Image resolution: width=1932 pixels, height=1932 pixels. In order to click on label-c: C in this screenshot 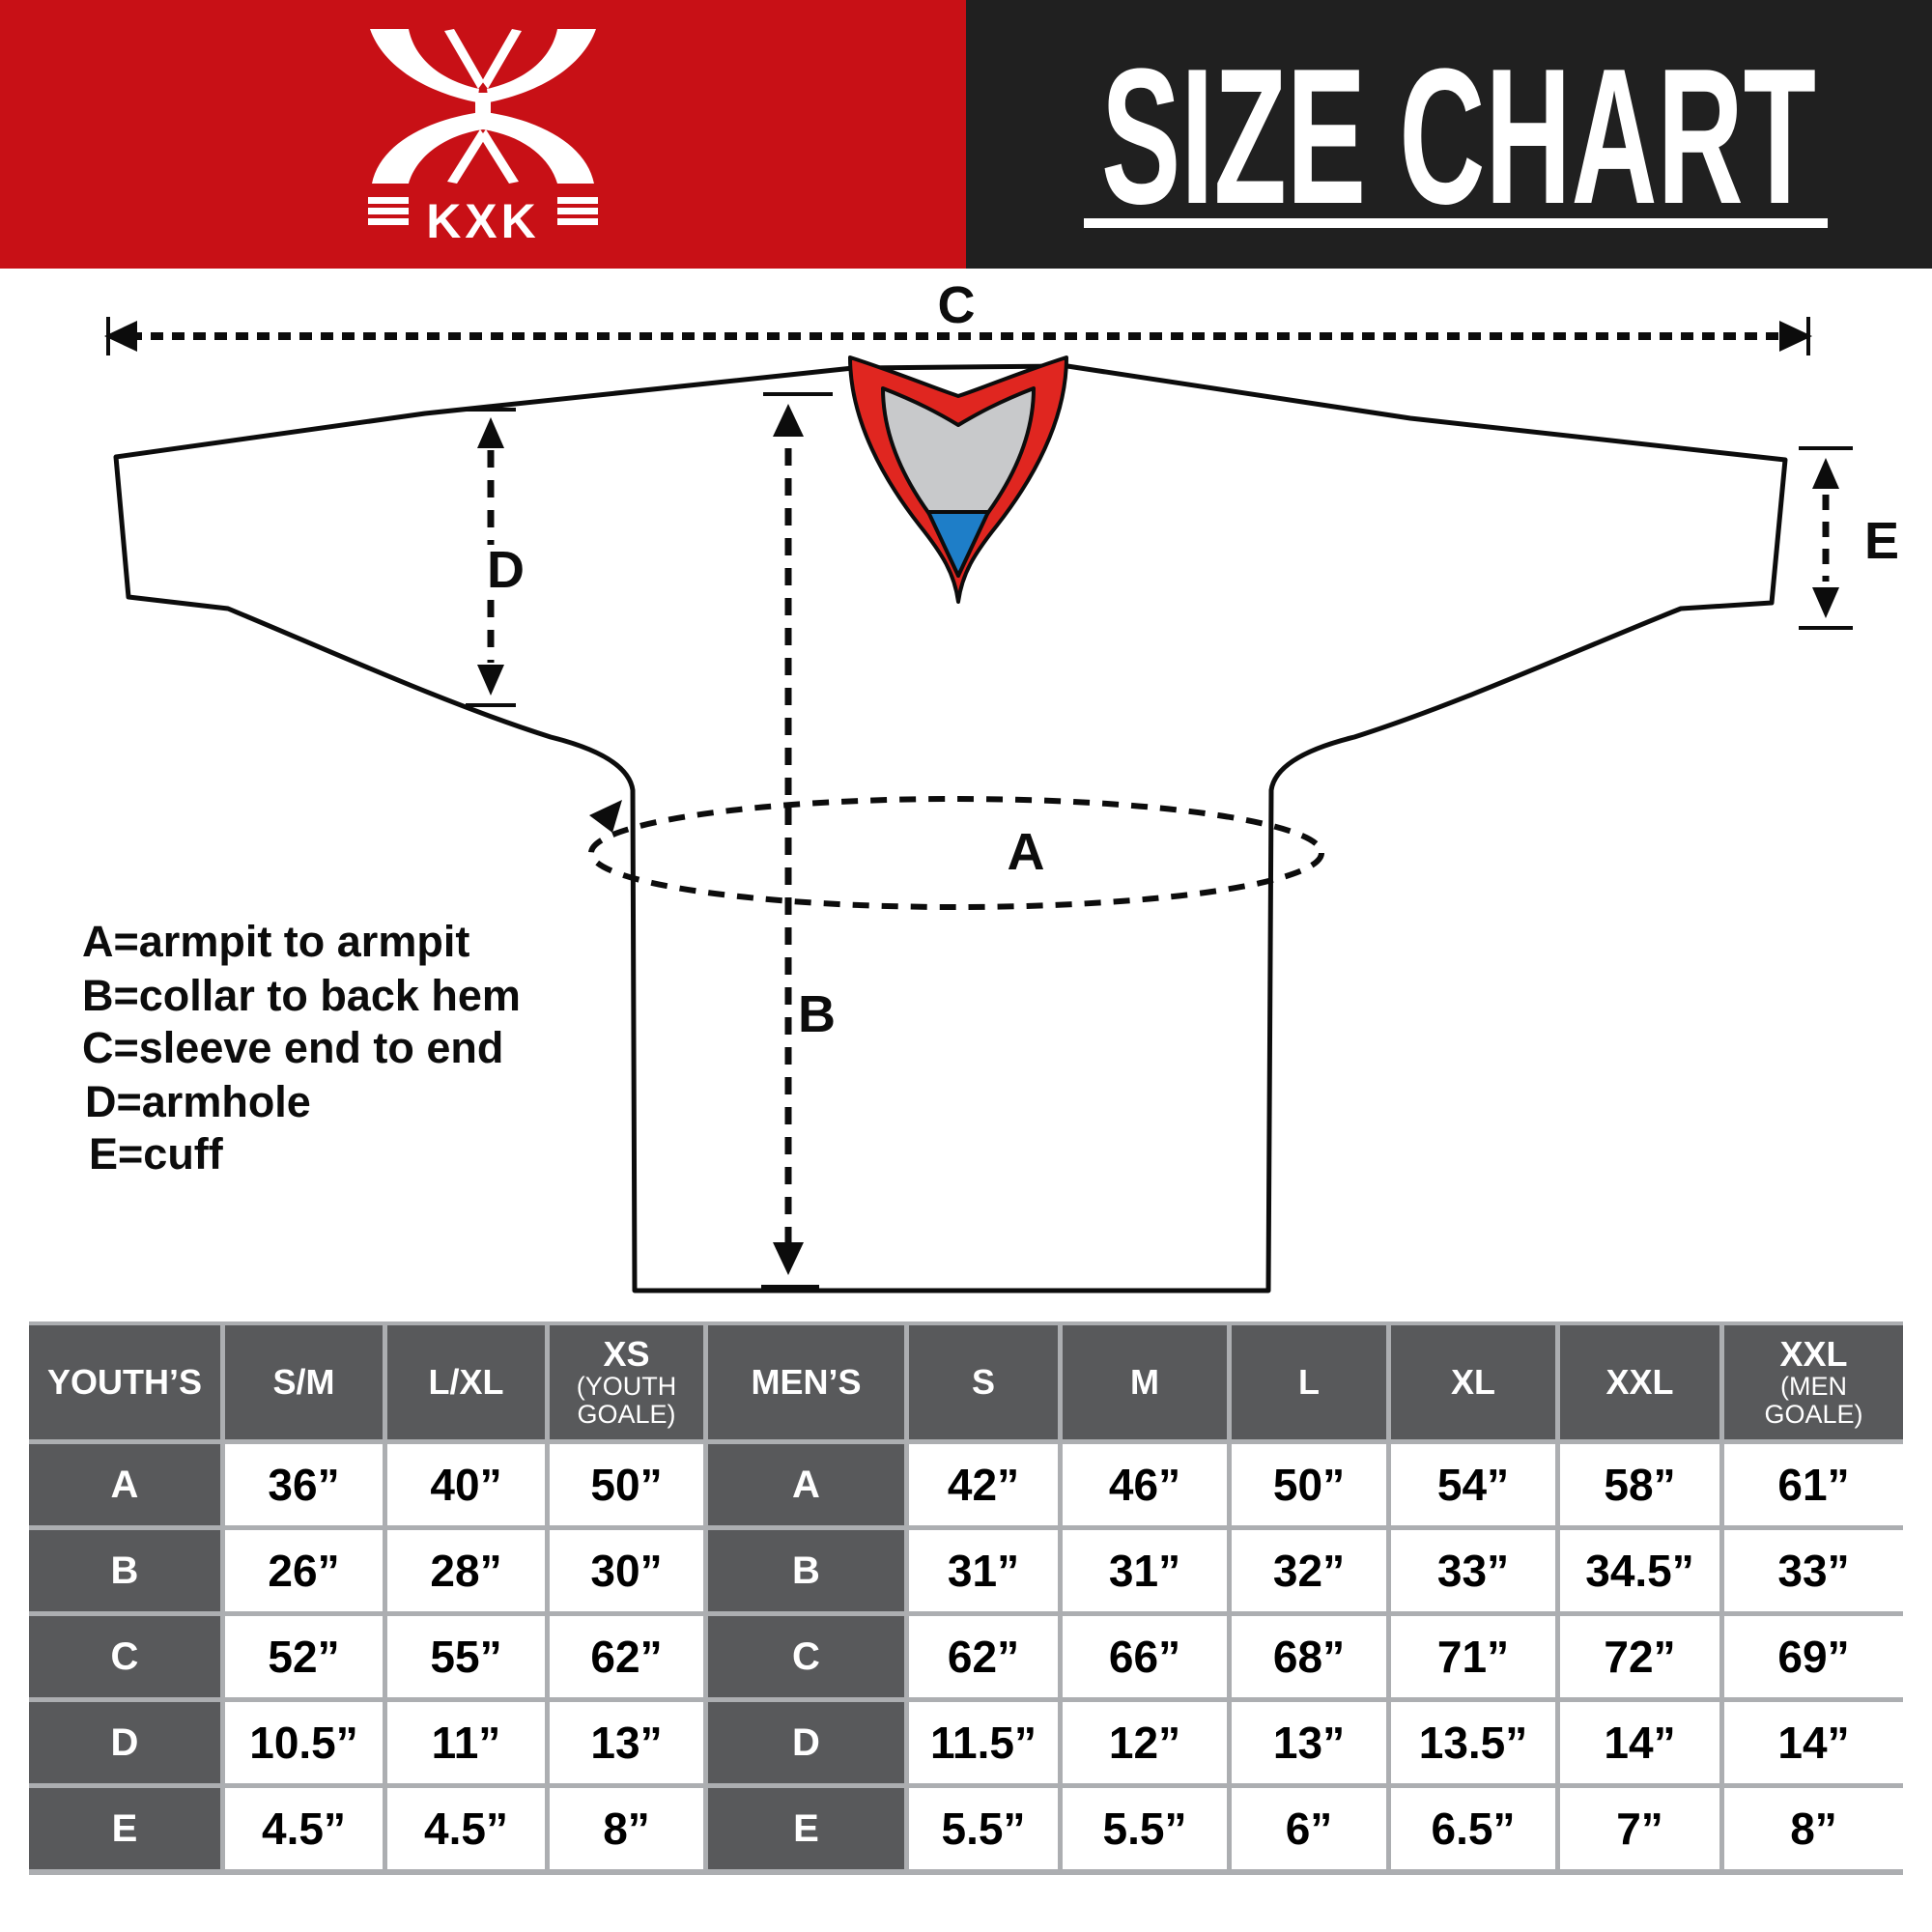, I will do `click(957, 305)`.